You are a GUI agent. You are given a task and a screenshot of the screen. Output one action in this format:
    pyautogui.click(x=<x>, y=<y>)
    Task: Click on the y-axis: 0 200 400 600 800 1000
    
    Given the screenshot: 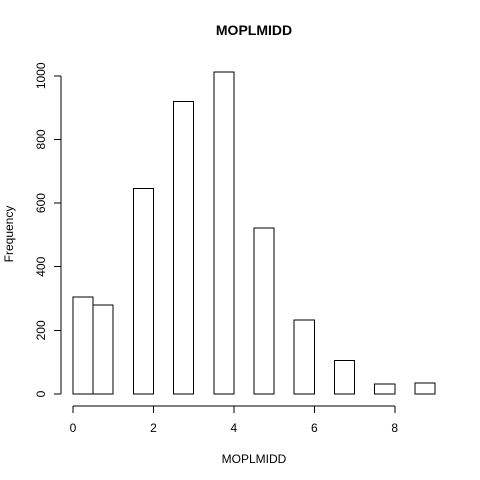 What is the action you would take?
    pyautogui.click(x=48, y=229)
    